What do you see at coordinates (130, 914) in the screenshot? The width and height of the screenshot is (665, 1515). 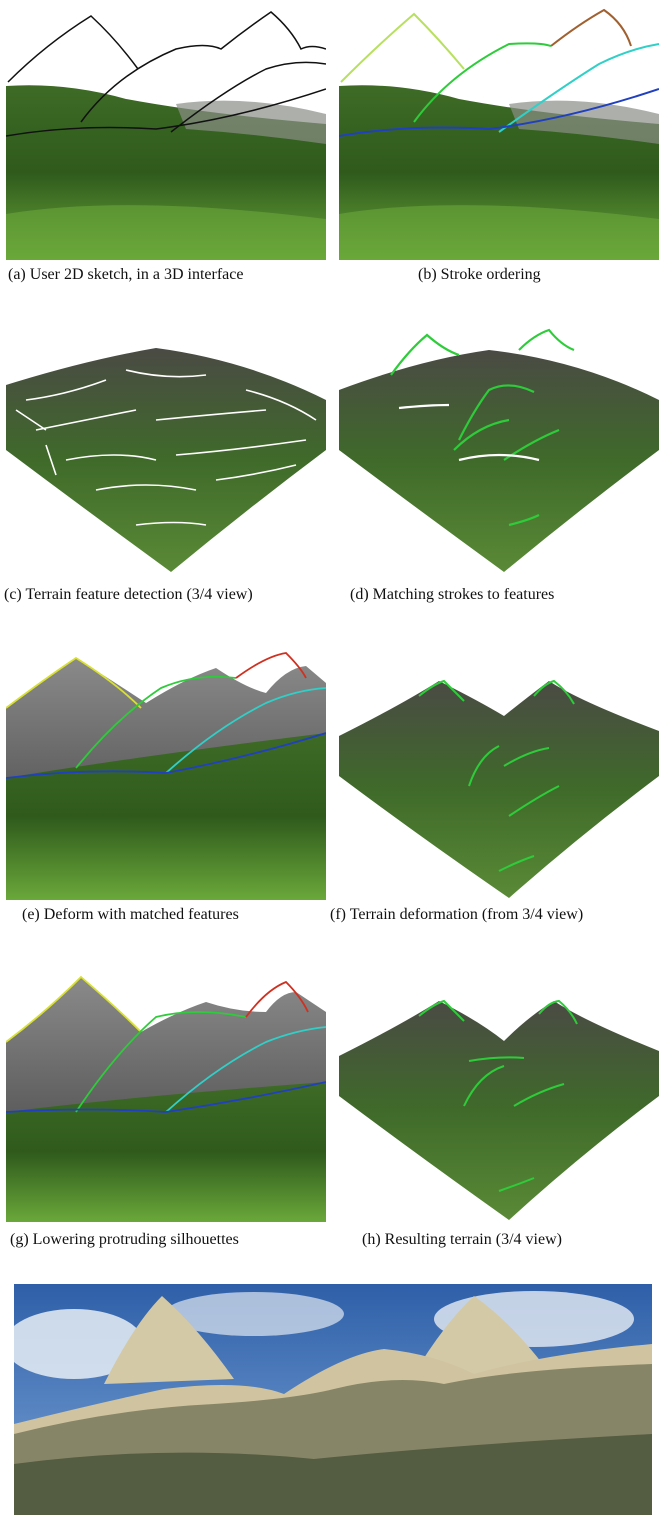 I see `caption-e: (e) Deform with matched features` at bounding box center [130, 914].